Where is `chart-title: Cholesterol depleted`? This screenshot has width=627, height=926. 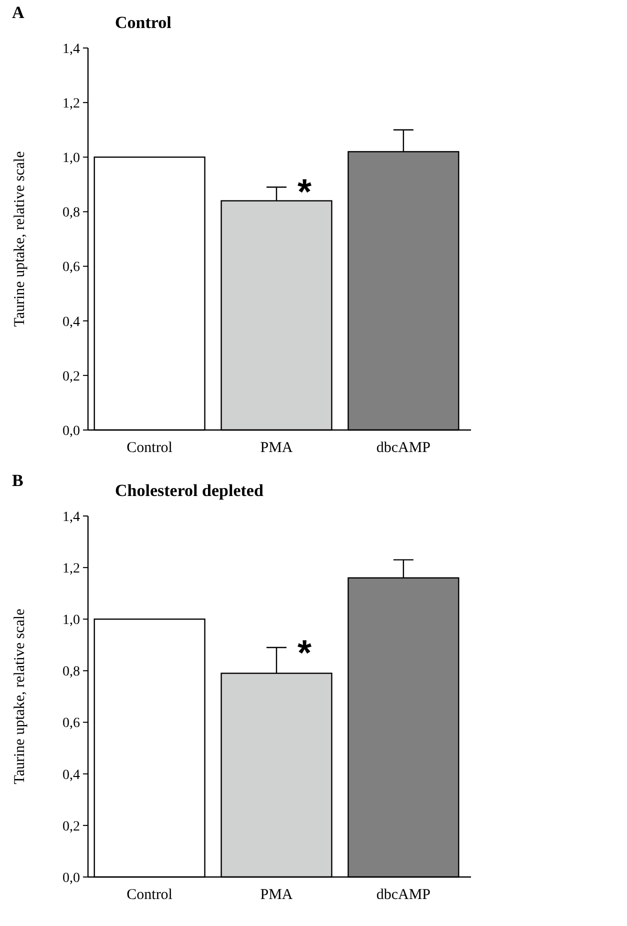 chart-title: Cholesterol depleted is located at coordinates (189, 490).